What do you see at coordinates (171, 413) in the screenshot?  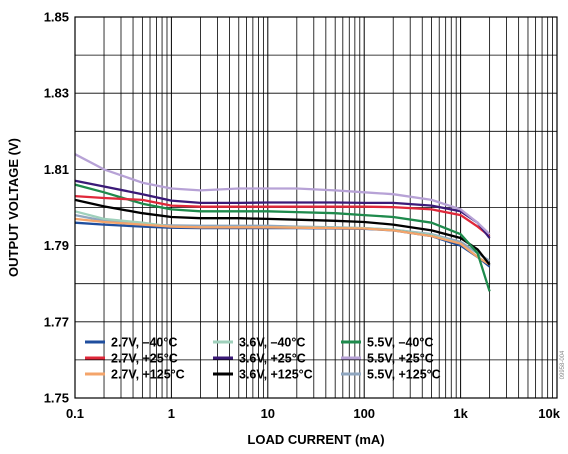 I see `x-tick-label: 1` at bounding box center [171, 413].